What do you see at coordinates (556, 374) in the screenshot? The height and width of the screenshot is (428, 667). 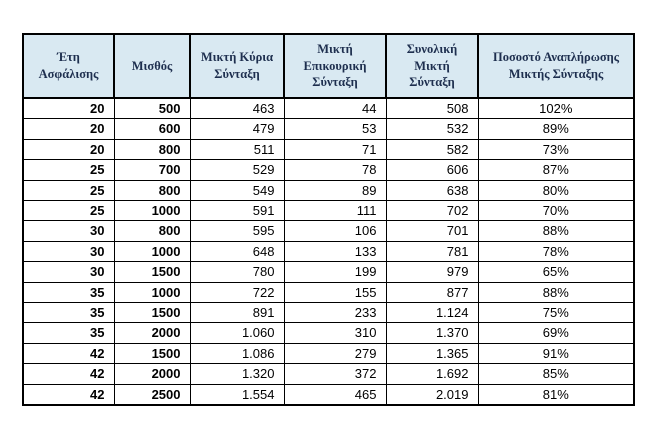 I see `table-cell: 85%` at bounding box center [556, 374].